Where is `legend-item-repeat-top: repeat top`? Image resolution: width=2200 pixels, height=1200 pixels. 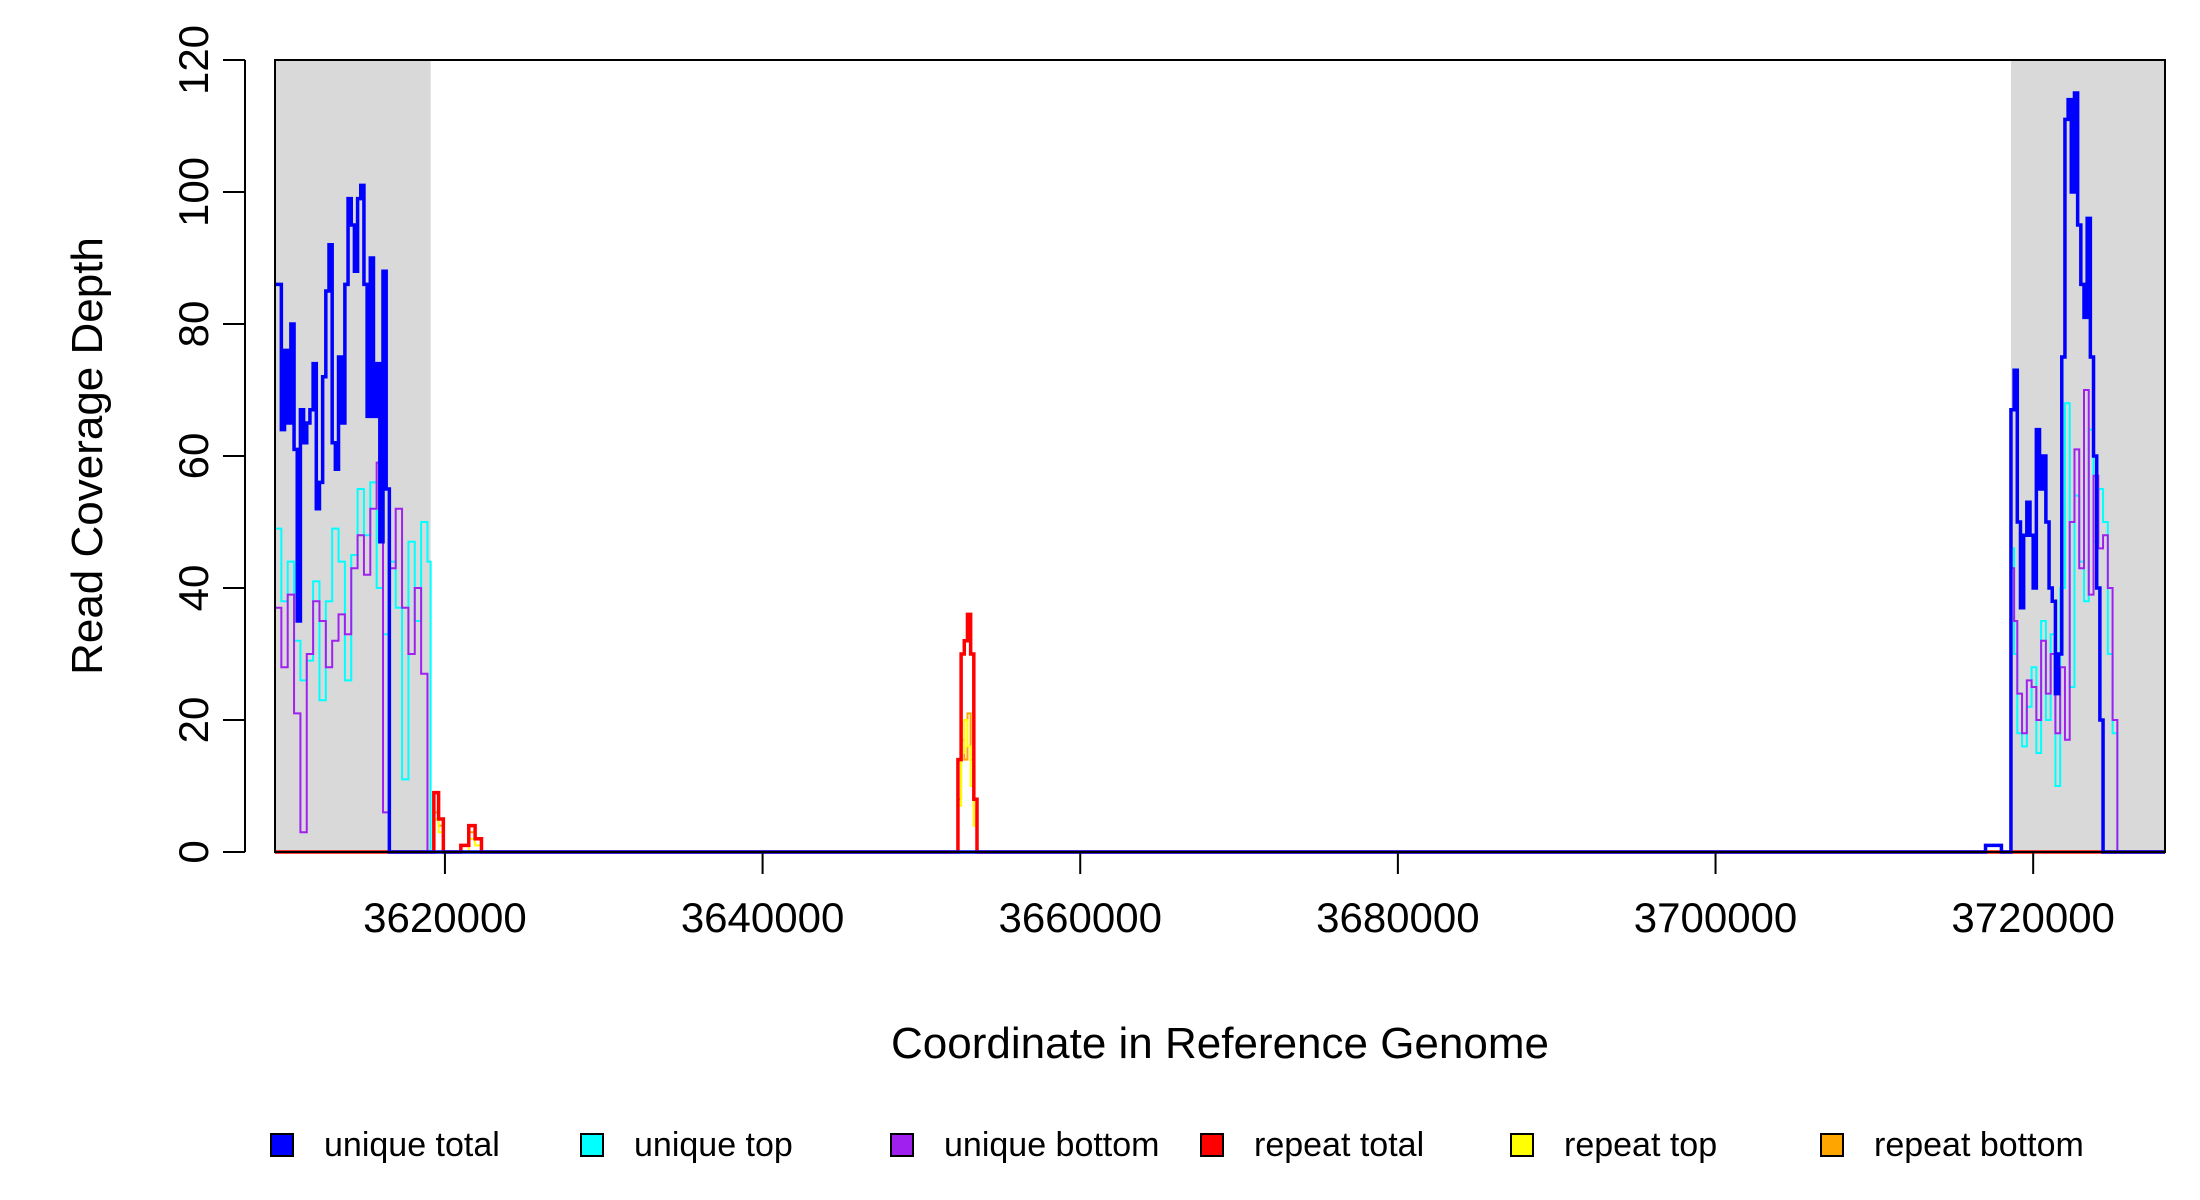
legend-item-repeat-top: repeat top is located at coordinates (1613, 1145).